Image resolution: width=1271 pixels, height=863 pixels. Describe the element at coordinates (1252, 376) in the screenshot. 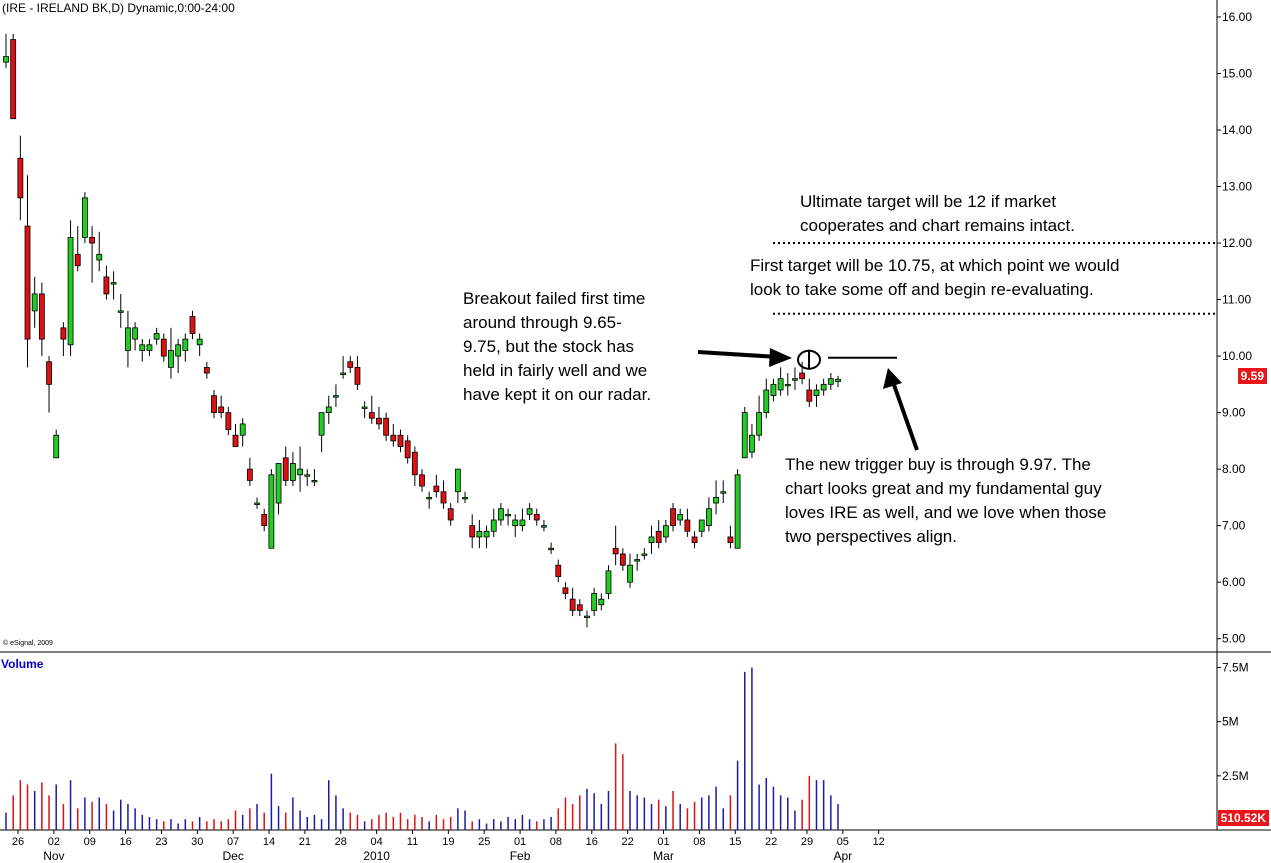

I see `last-price-tag: 9.59` at that location.